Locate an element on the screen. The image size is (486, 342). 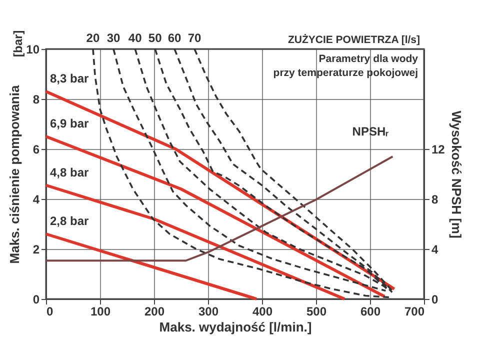
y-tick-label: 8 is located at coordinates (36, 99).